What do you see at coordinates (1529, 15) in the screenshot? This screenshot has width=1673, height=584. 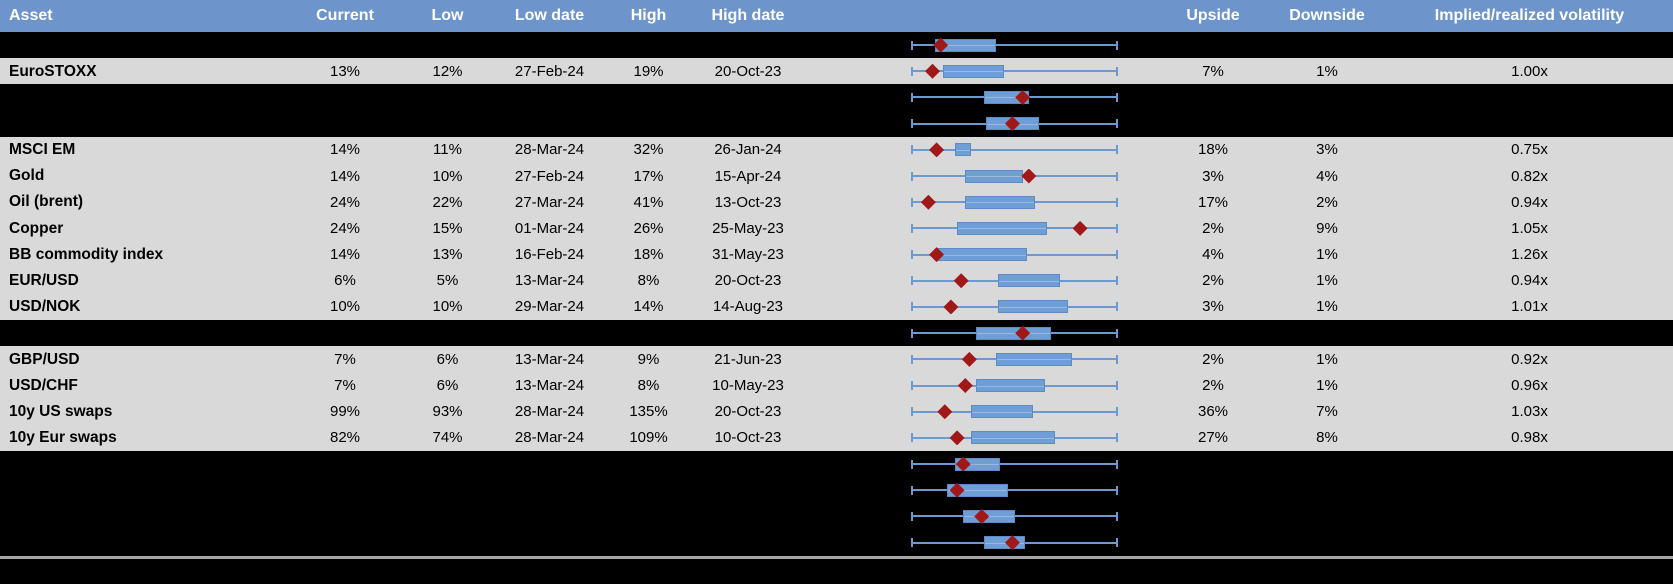 I see `column-header-implied-realized-volatility: Implied/realized volatility` at bounding box center [1529, 15].